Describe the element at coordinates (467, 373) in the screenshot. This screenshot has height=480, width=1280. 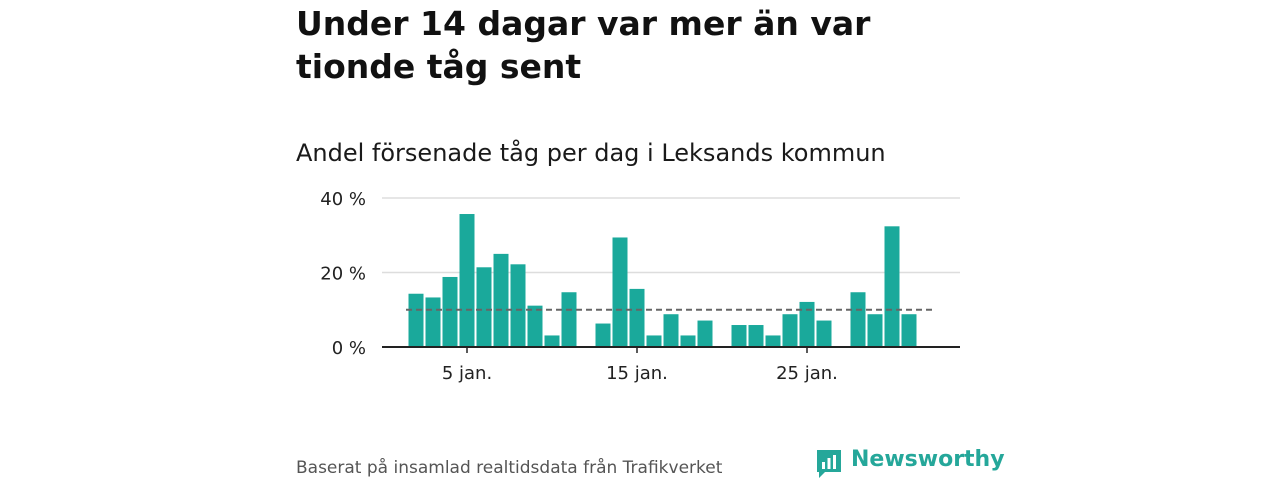
I see `x-tick-label: 5 jan.` at that location.